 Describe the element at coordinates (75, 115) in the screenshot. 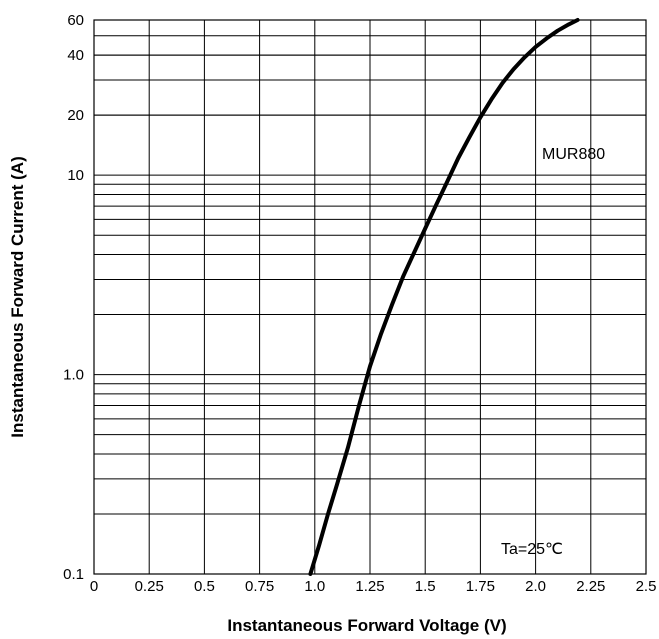

I see `y-tick-label: 20` at that location.